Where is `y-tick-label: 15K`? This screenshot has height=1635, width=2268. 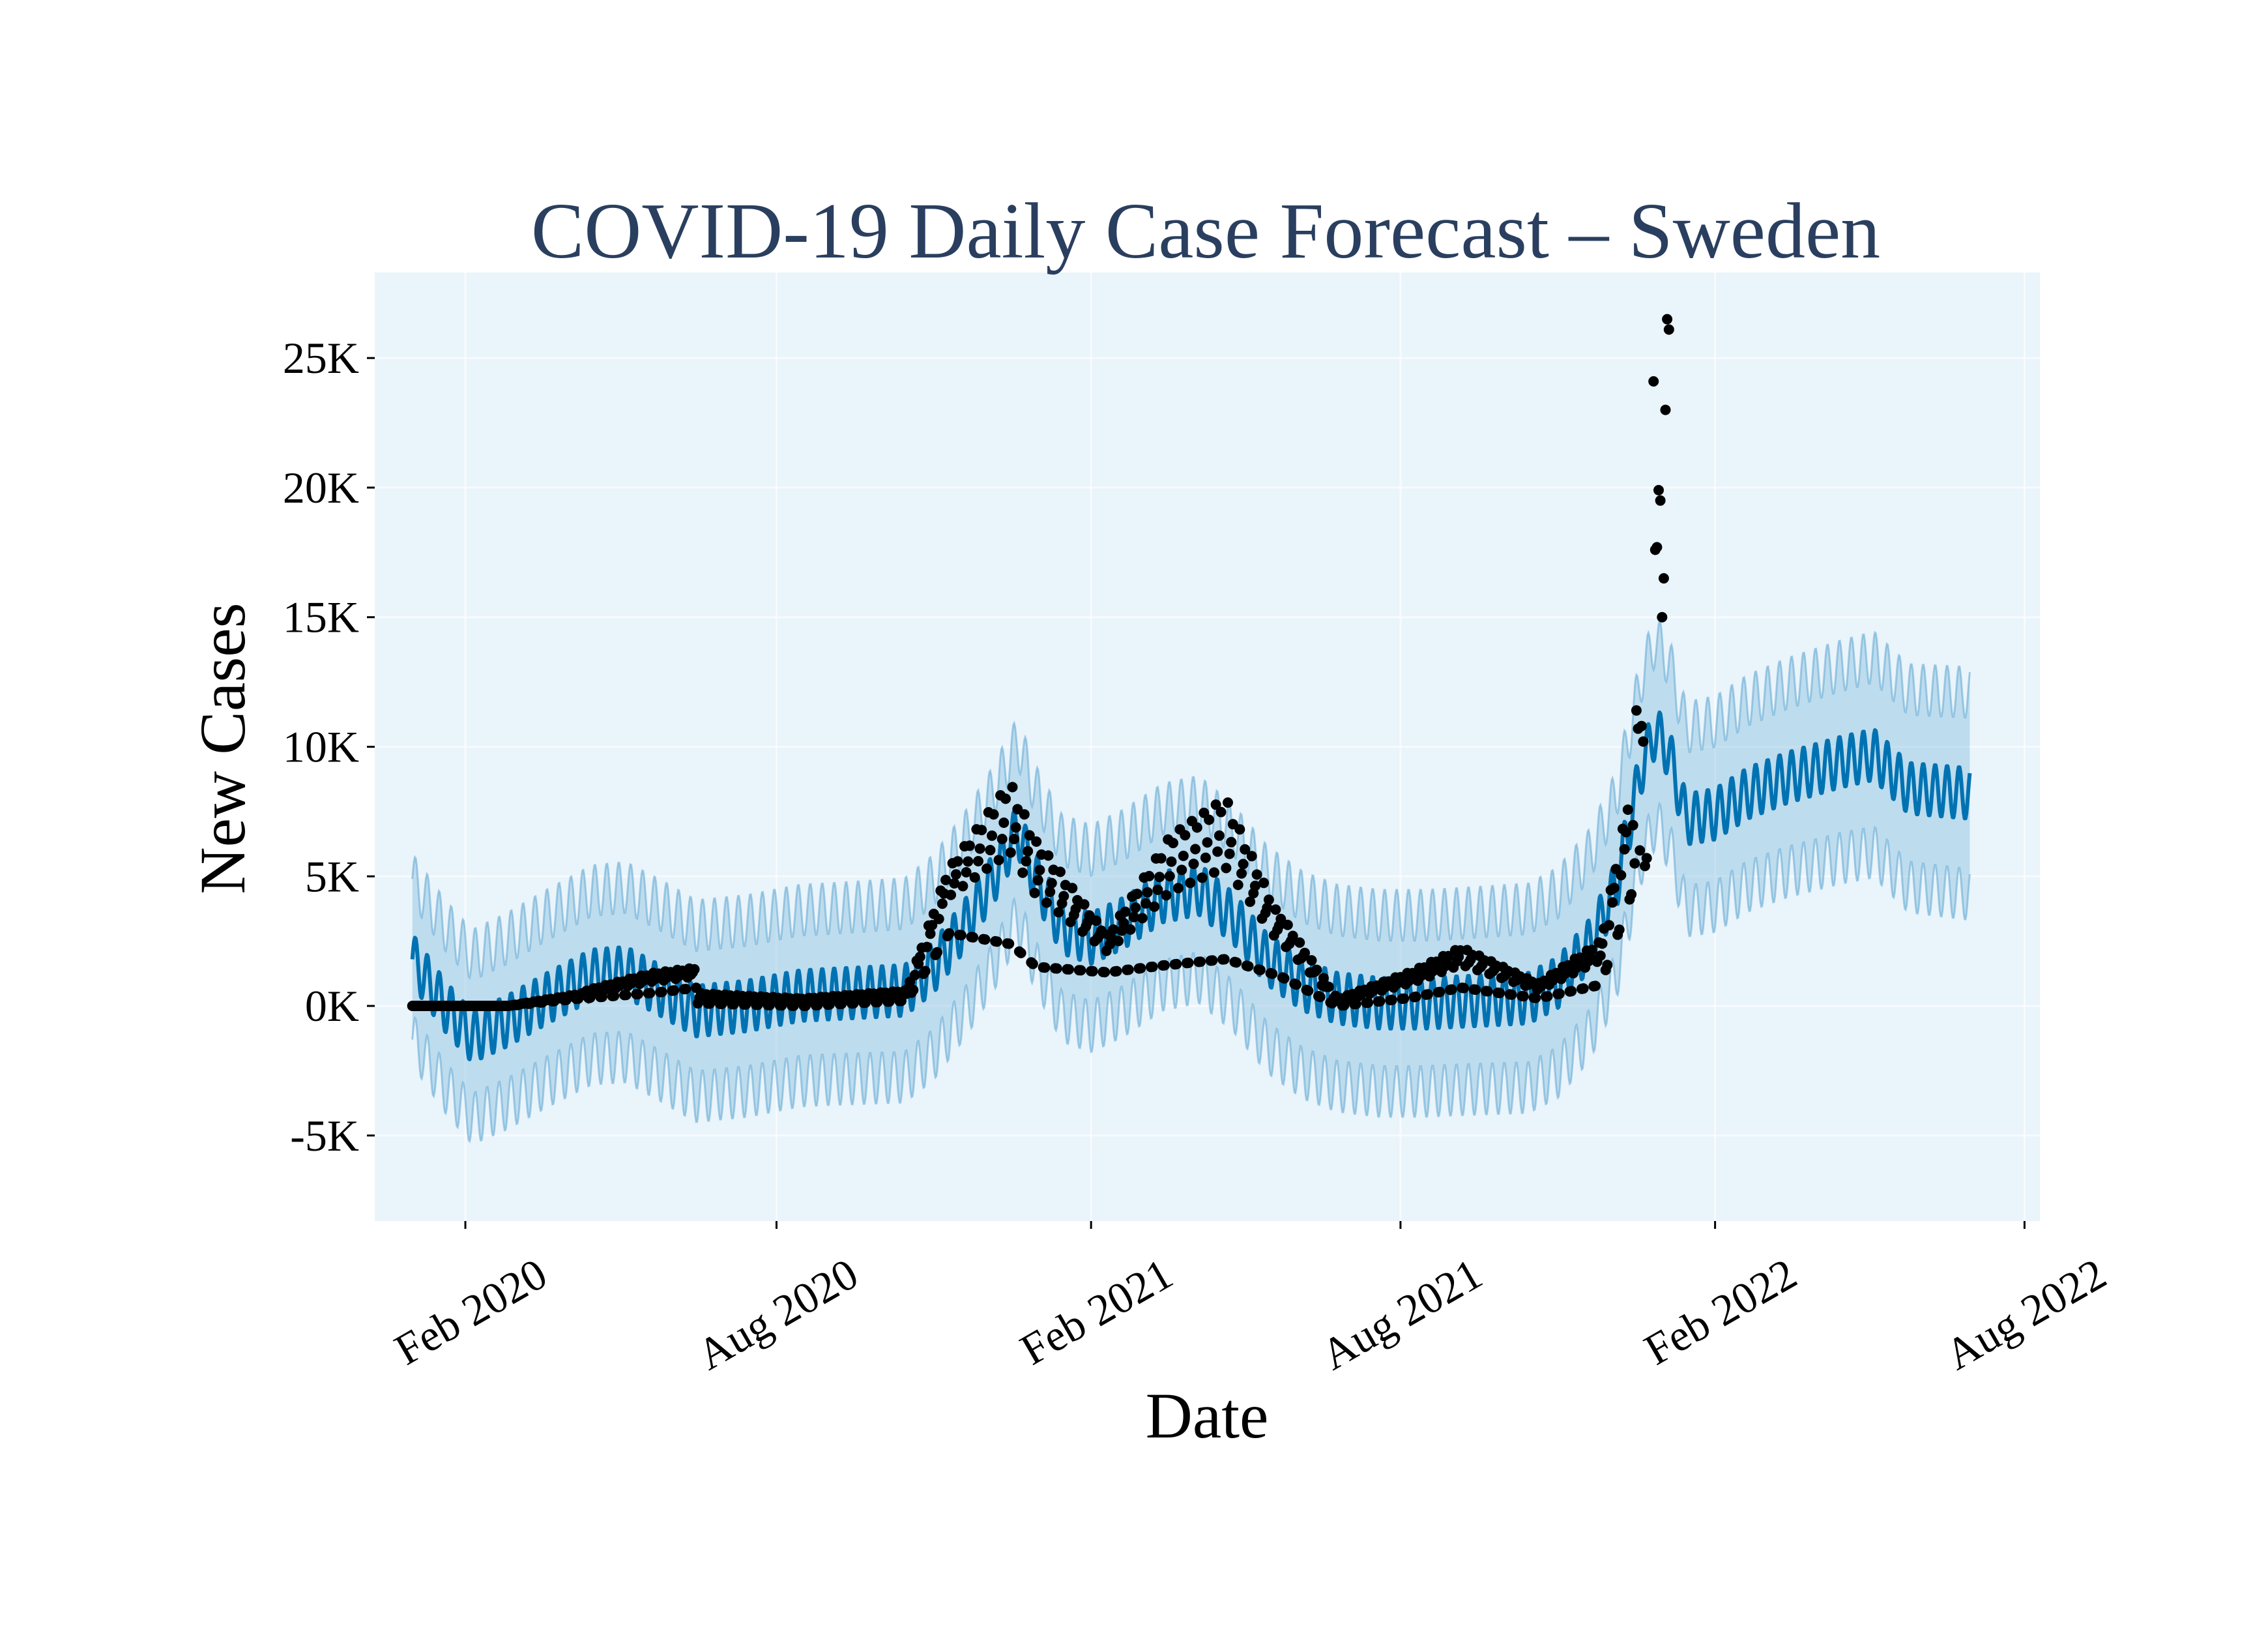 y-tick-label: 15K is located at coordinates (321, 617).